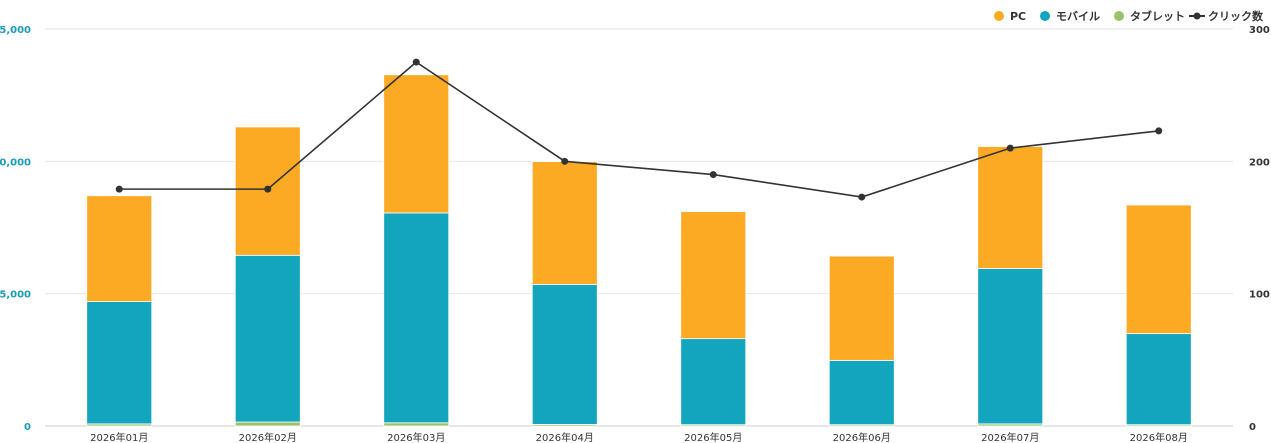 The height and width of the screenshot is (443, 1271). I want to click on x-tick-label: 2026年08月, so click(1159, 437).